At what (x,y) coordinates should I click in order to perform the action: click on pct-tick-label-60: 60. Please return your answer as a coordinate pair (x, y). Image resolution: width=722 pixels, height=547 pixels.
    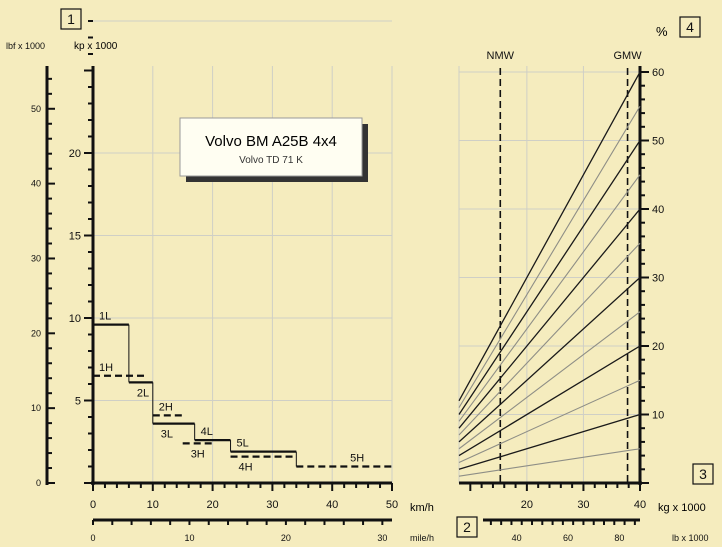
    Looking at the image, I should click on (658, 73).